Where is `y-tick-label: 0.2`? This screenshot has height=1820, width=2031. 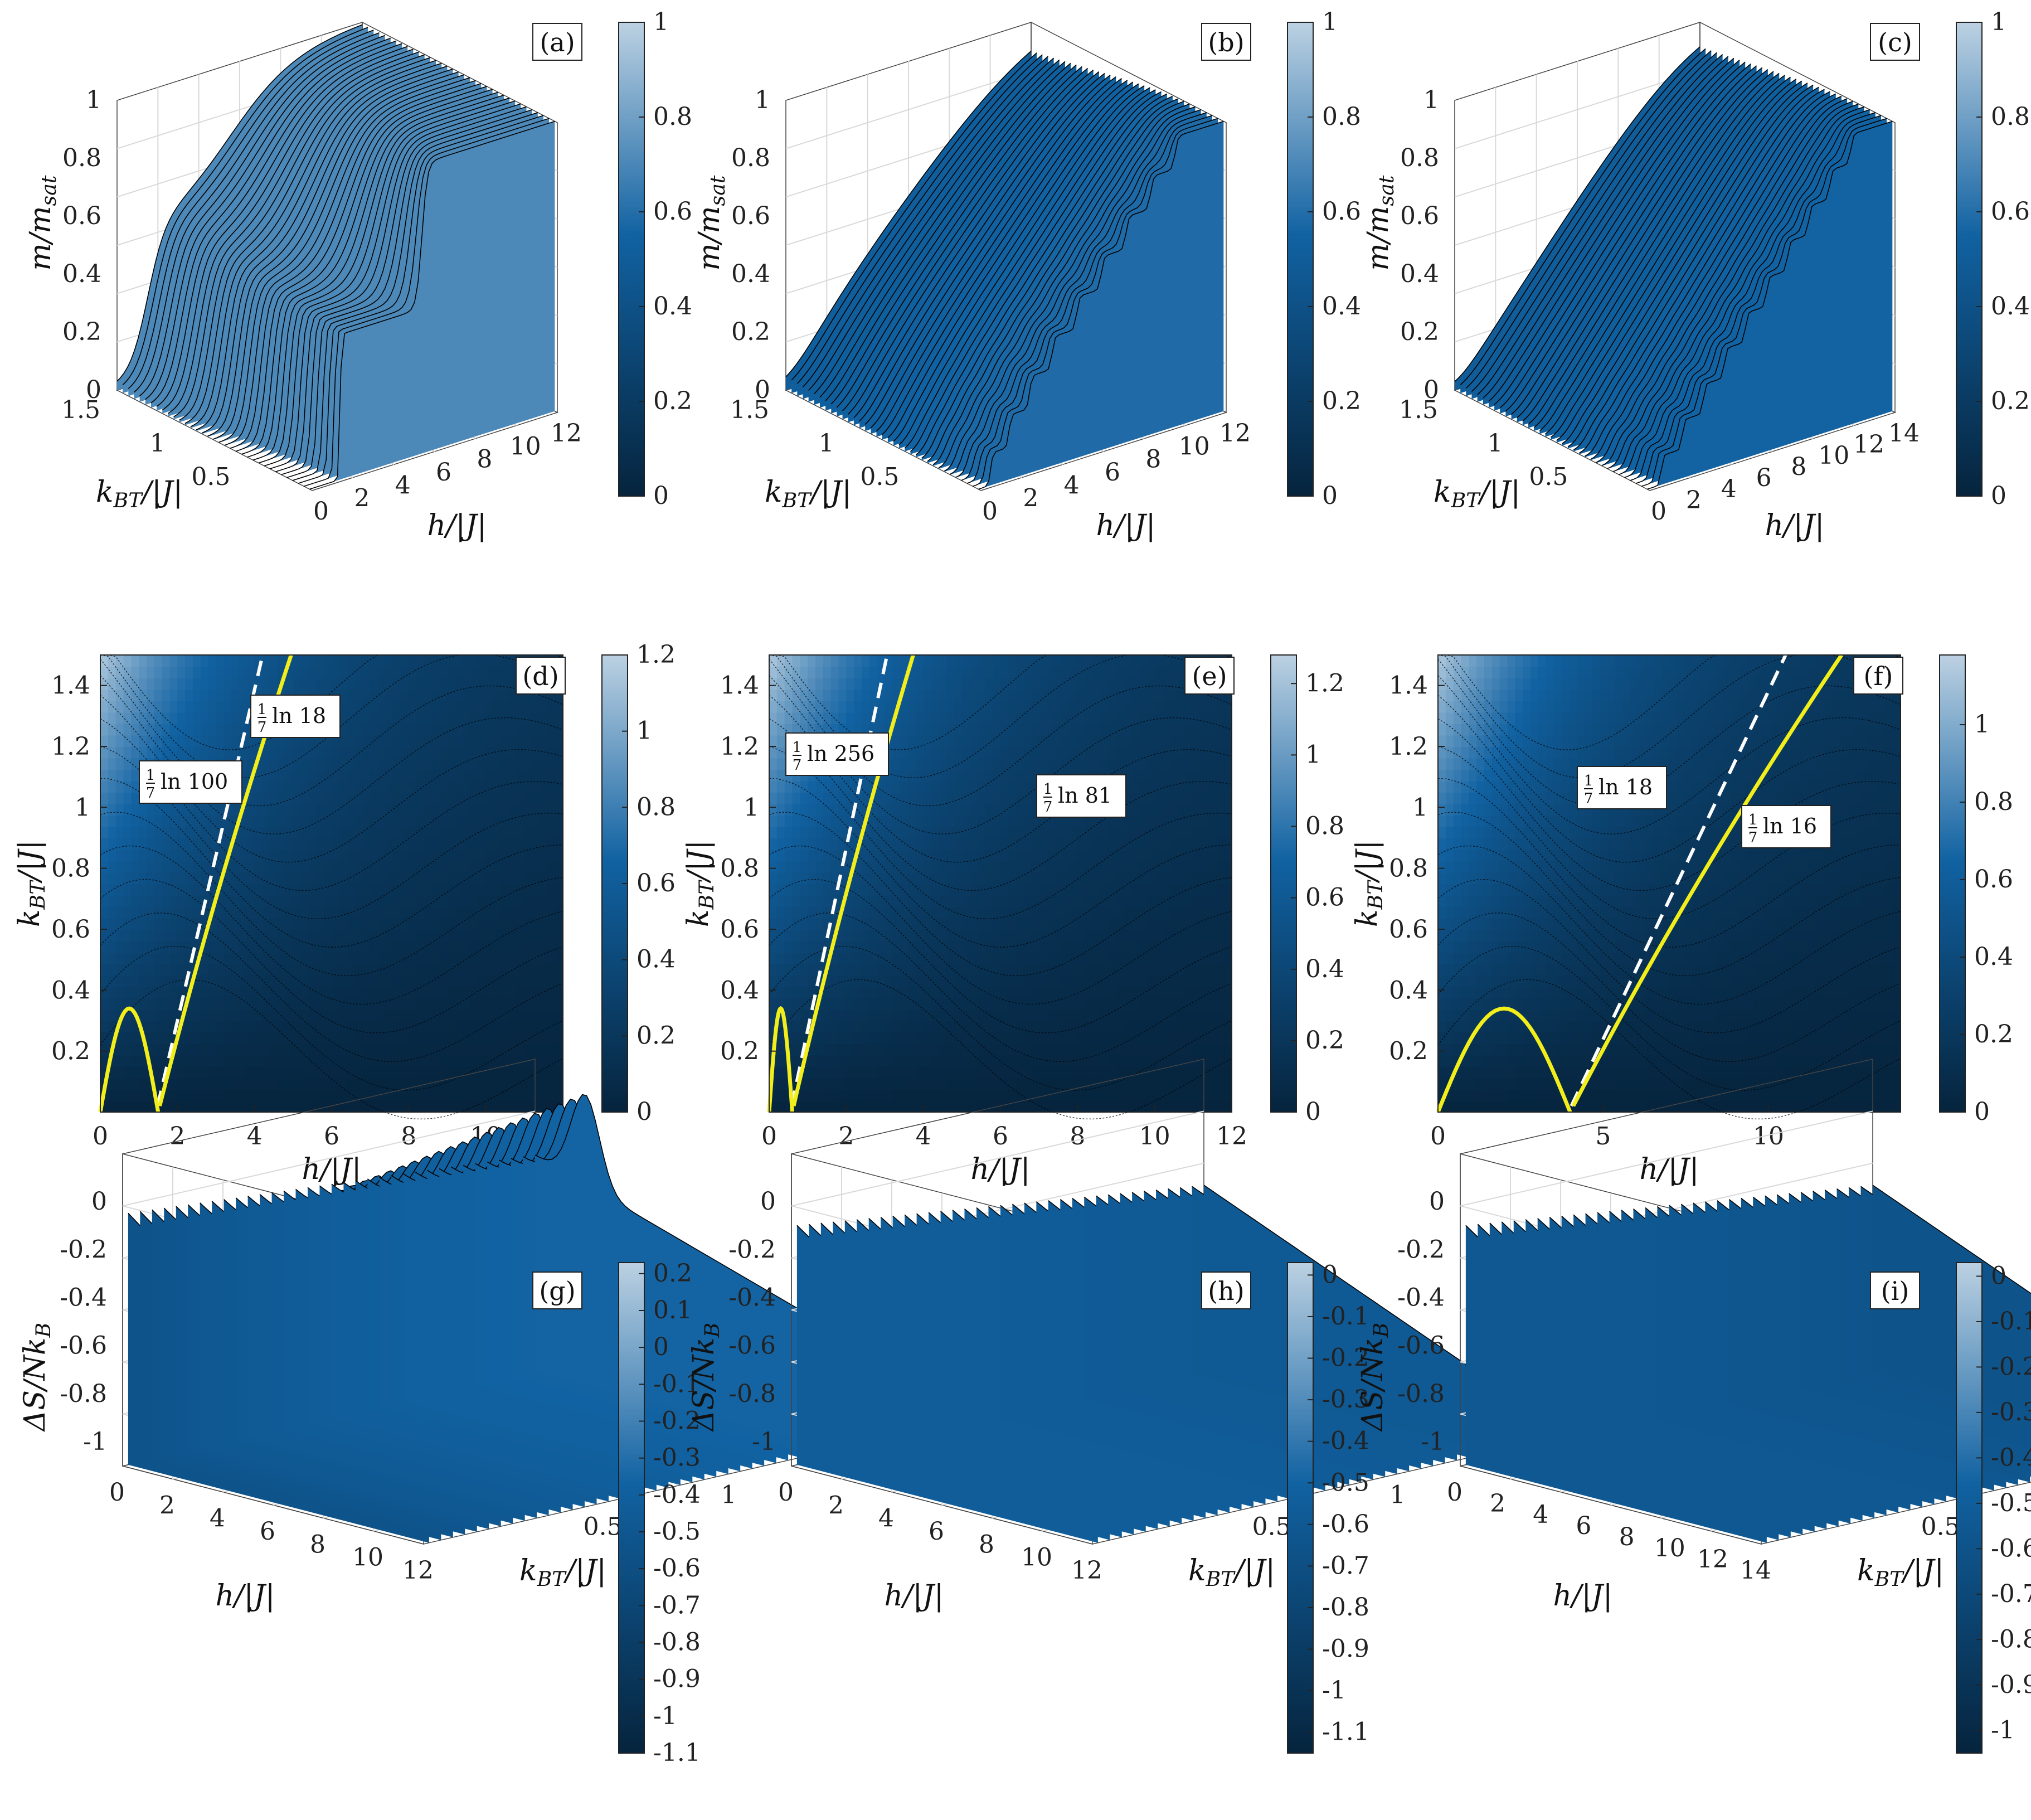
y-tick-label: 0.2 is located at coordinates (70, 1051).